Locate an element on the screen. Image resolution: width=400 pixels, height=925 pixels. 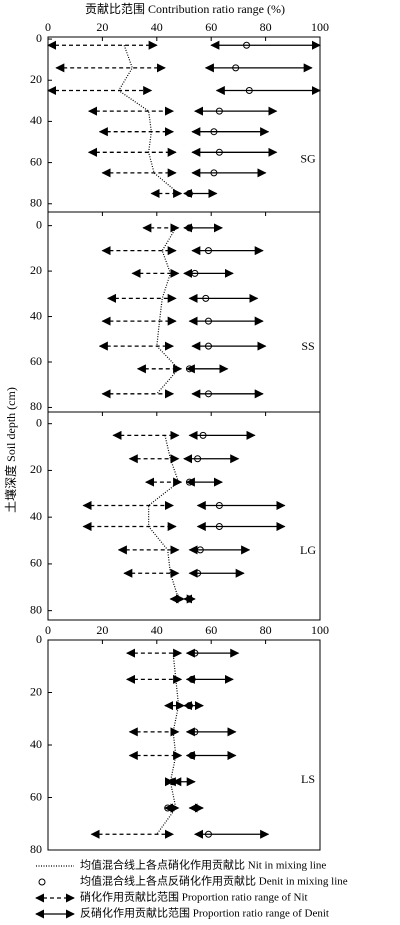
legend-label: 均值混合线上各点反硝化作用贡献比 Denit in mixing line is located at coordinates (214, 881).